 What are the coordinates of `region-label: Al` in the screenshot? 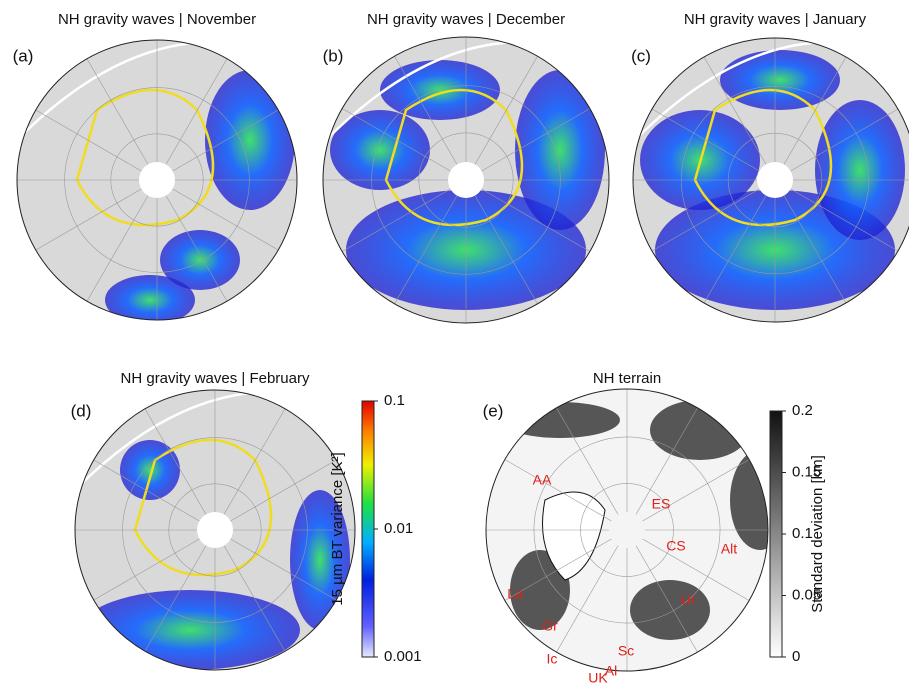 It's located at (611, 671).